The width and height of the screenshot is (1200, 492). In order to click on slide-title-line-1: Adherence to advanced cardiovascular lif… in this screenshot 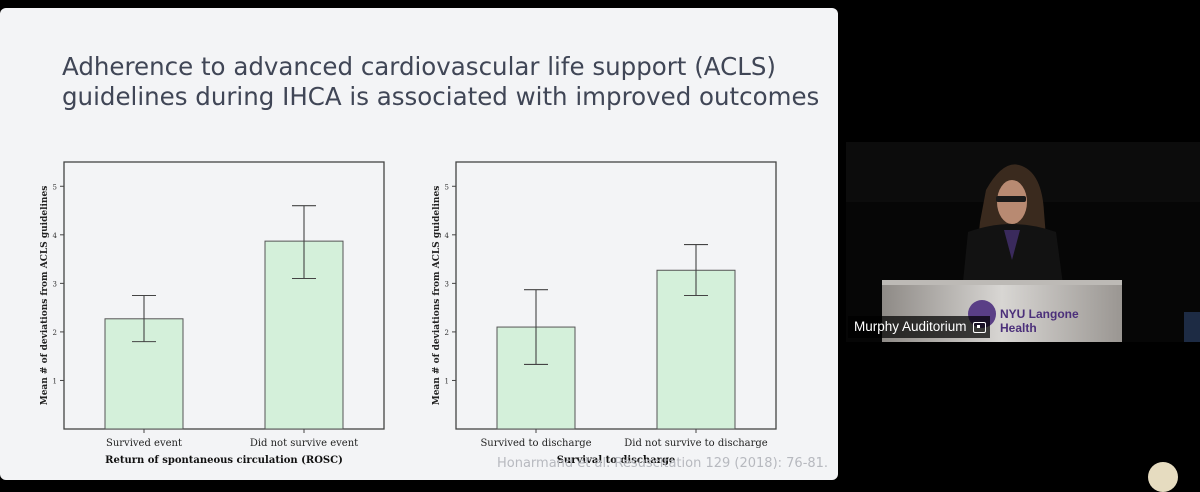, I will do `click(419, 66)`.